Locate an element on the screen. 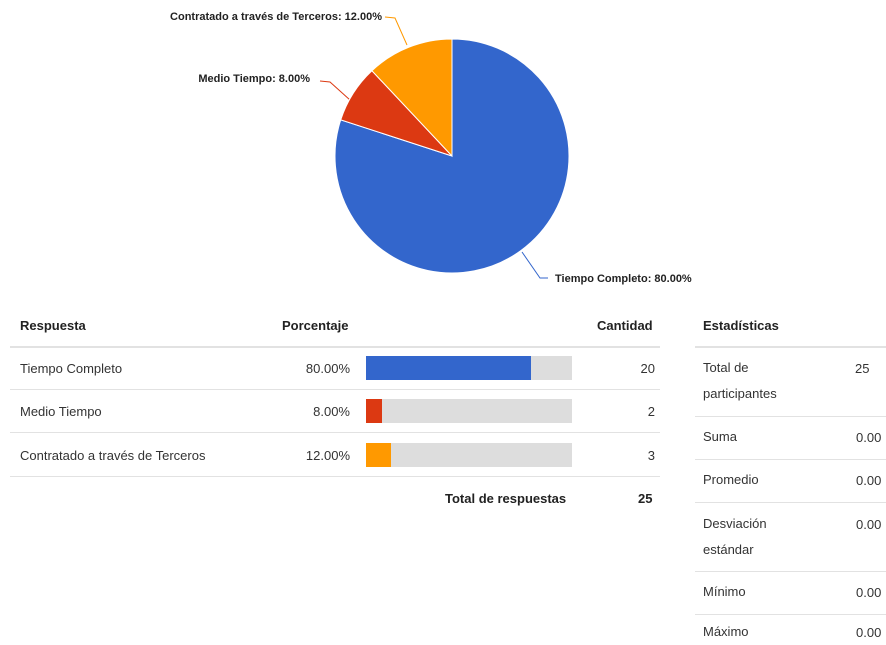  stat-name: Desviación estándar is located at coordinates (735, 536).